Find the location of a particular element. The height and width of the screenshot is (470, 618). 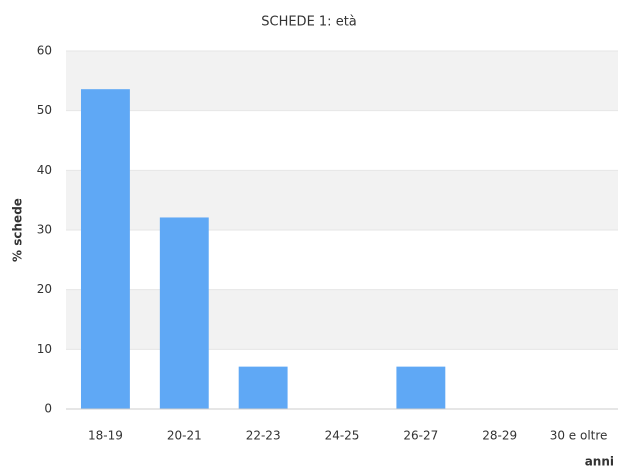

x-tick-label: 22-23 is located at coordinates (263, 436).